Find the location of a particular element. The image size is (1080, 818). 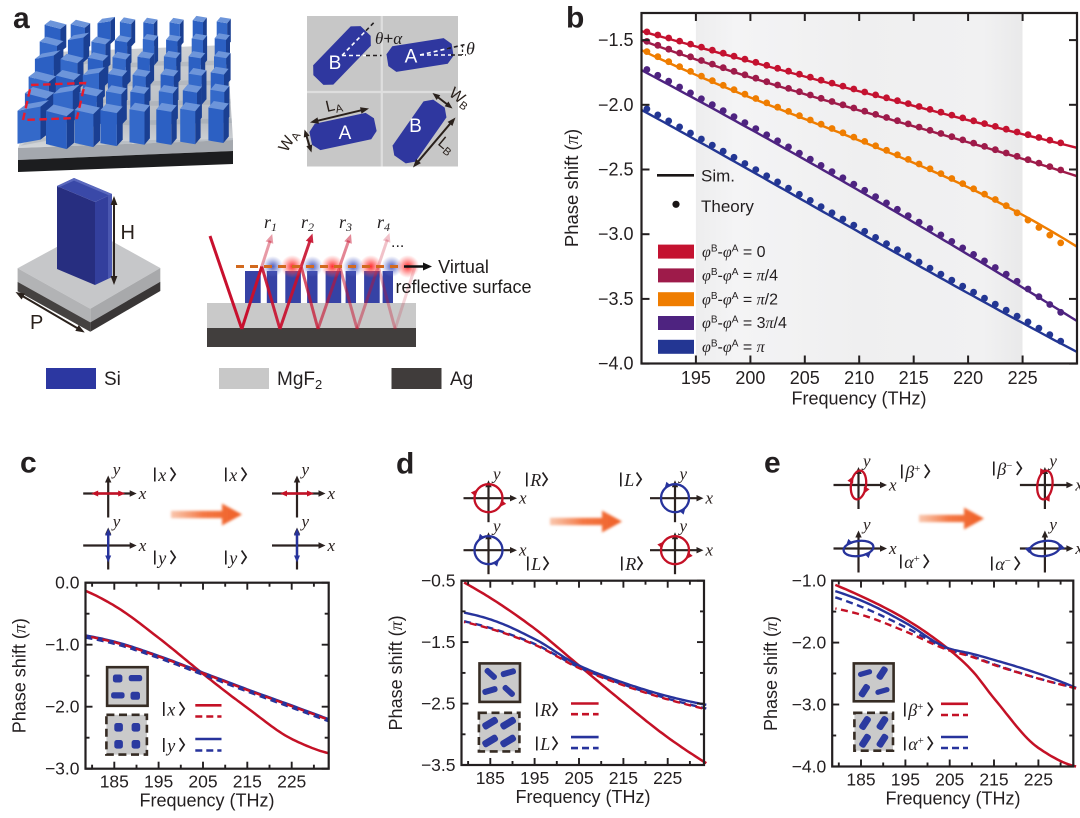

svg-text: φB-φA = 3π/4 is located at coordinates (744, 324).